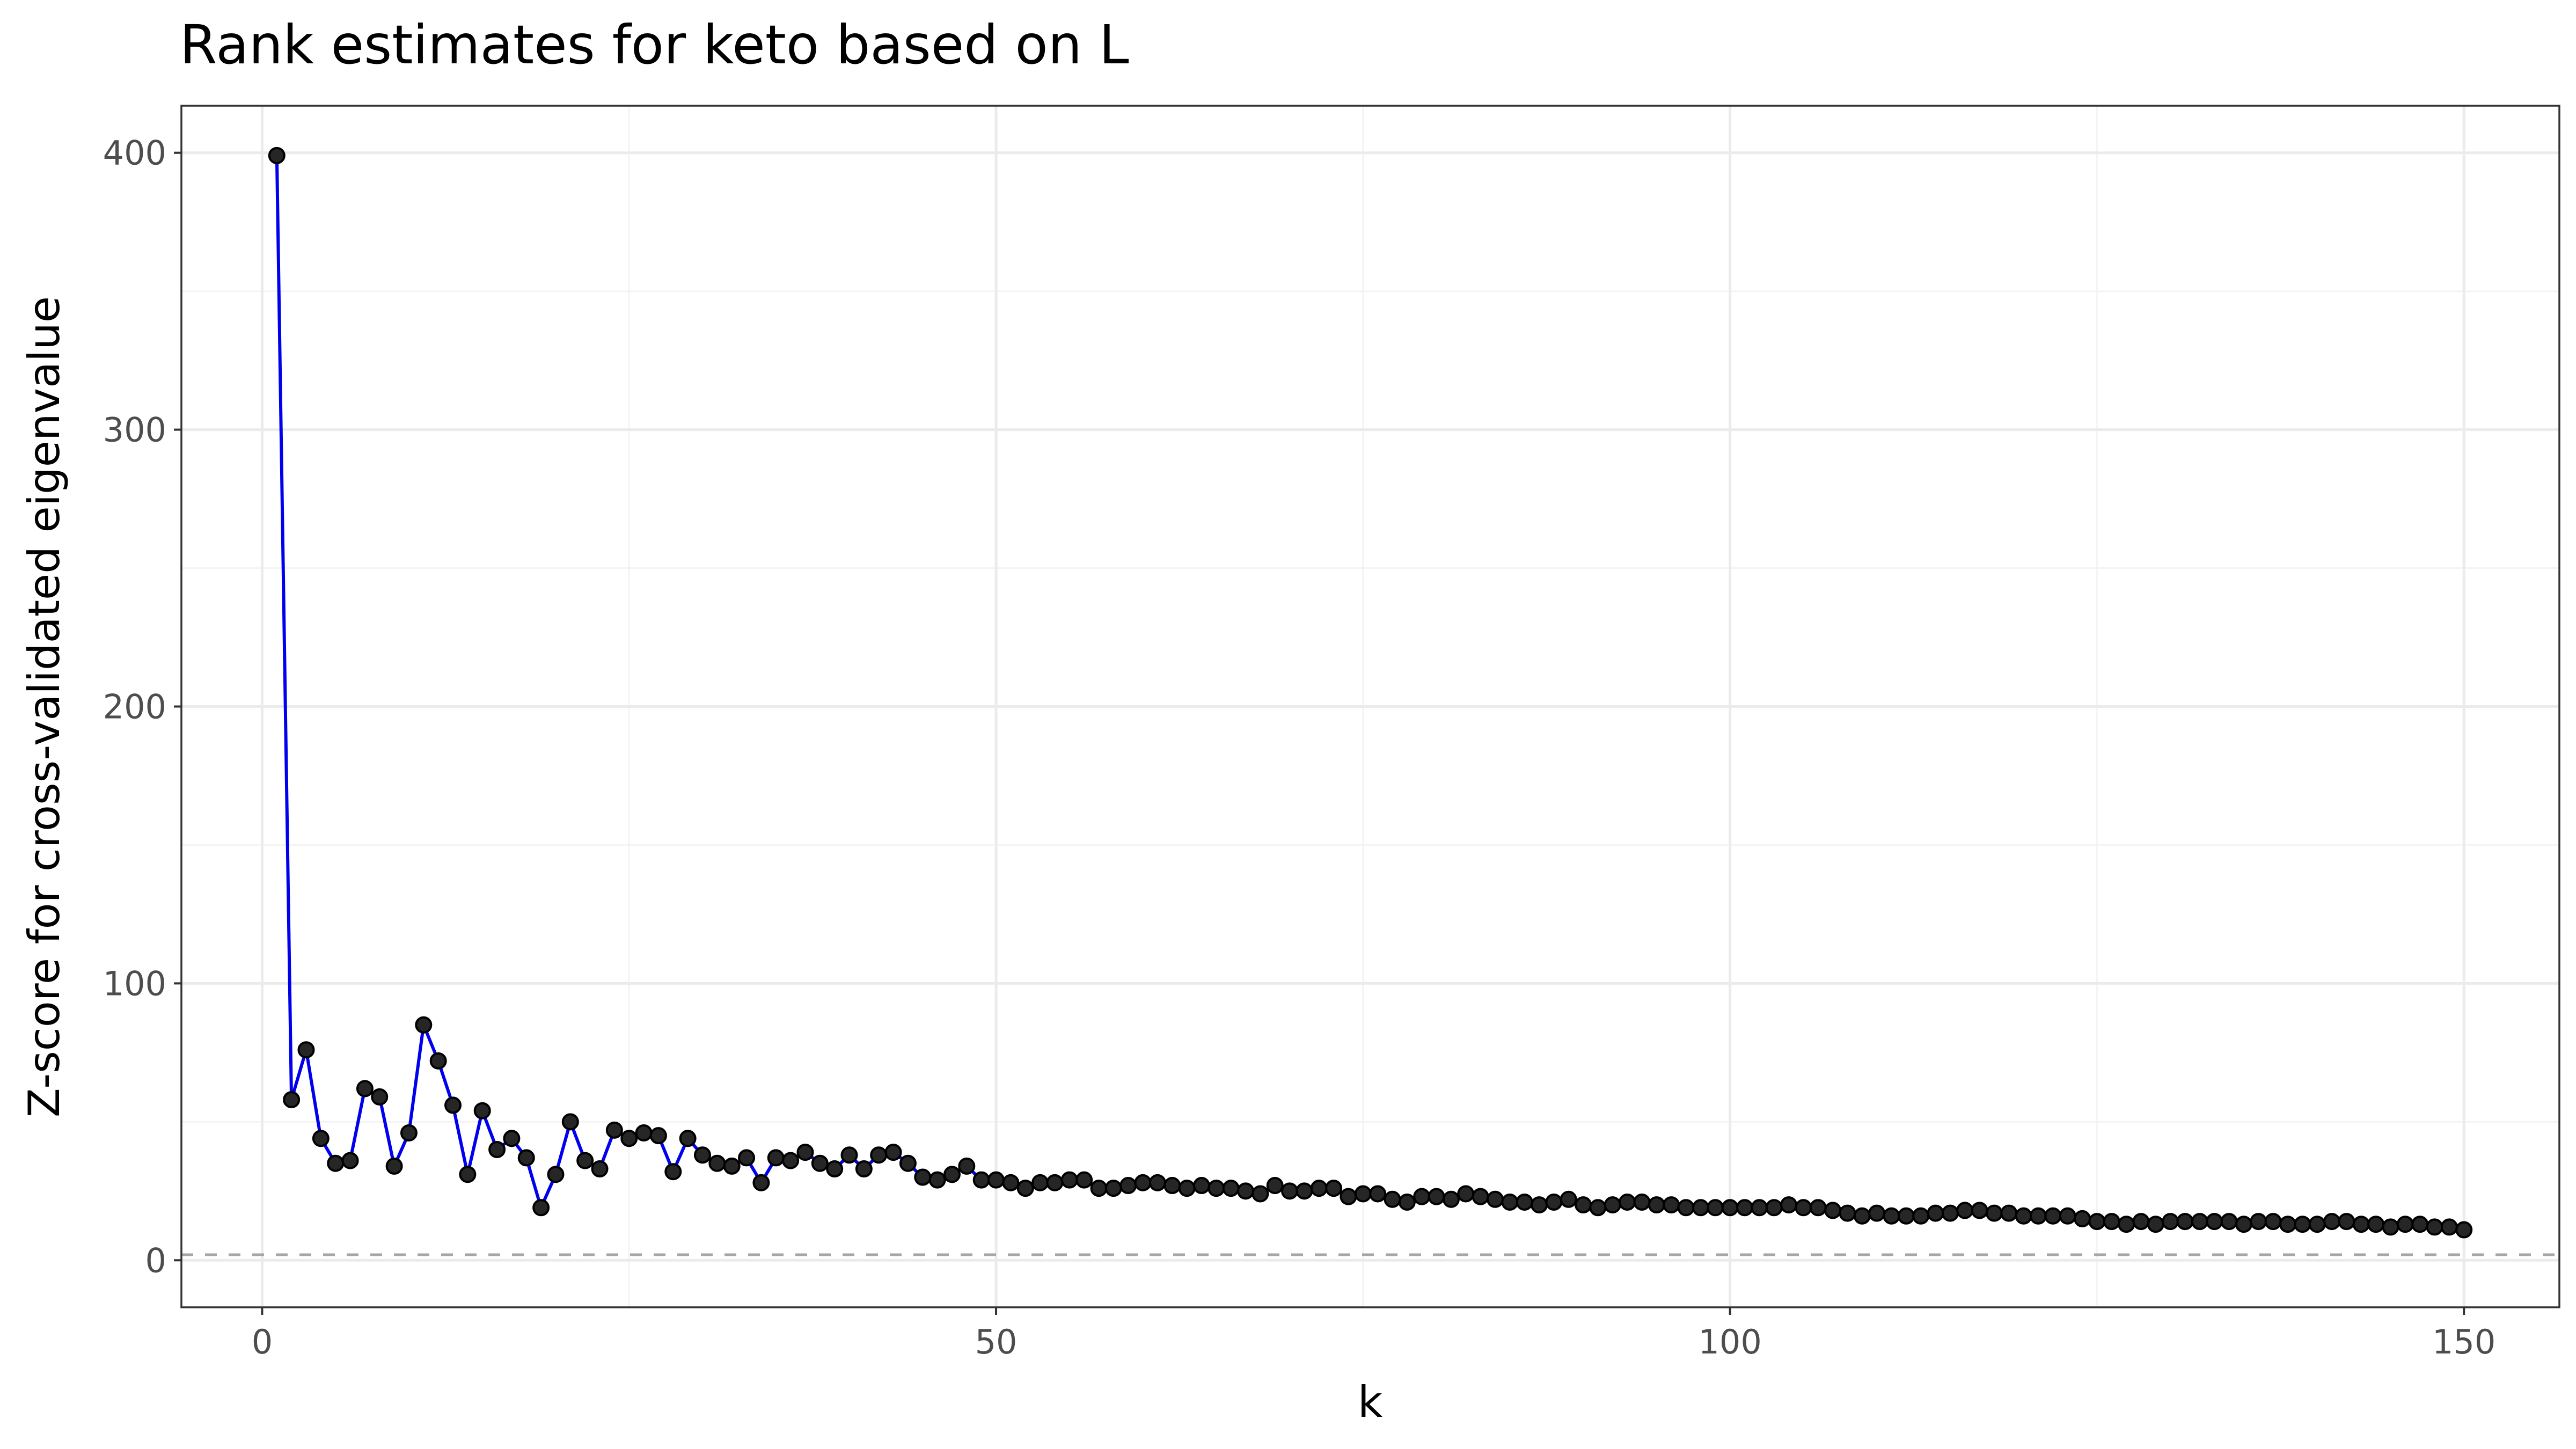 The height and width of the screenshot is (1449, 2576). Describe the element at coordinates (654, 44) in the screenshot. I see `chart-title: Rank estimates for keto based on L` at that location.